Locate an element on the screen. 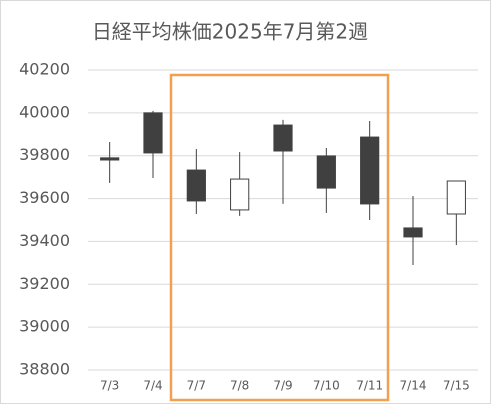  x-tick-label: 7/7 is located at coordinates (196, 386).